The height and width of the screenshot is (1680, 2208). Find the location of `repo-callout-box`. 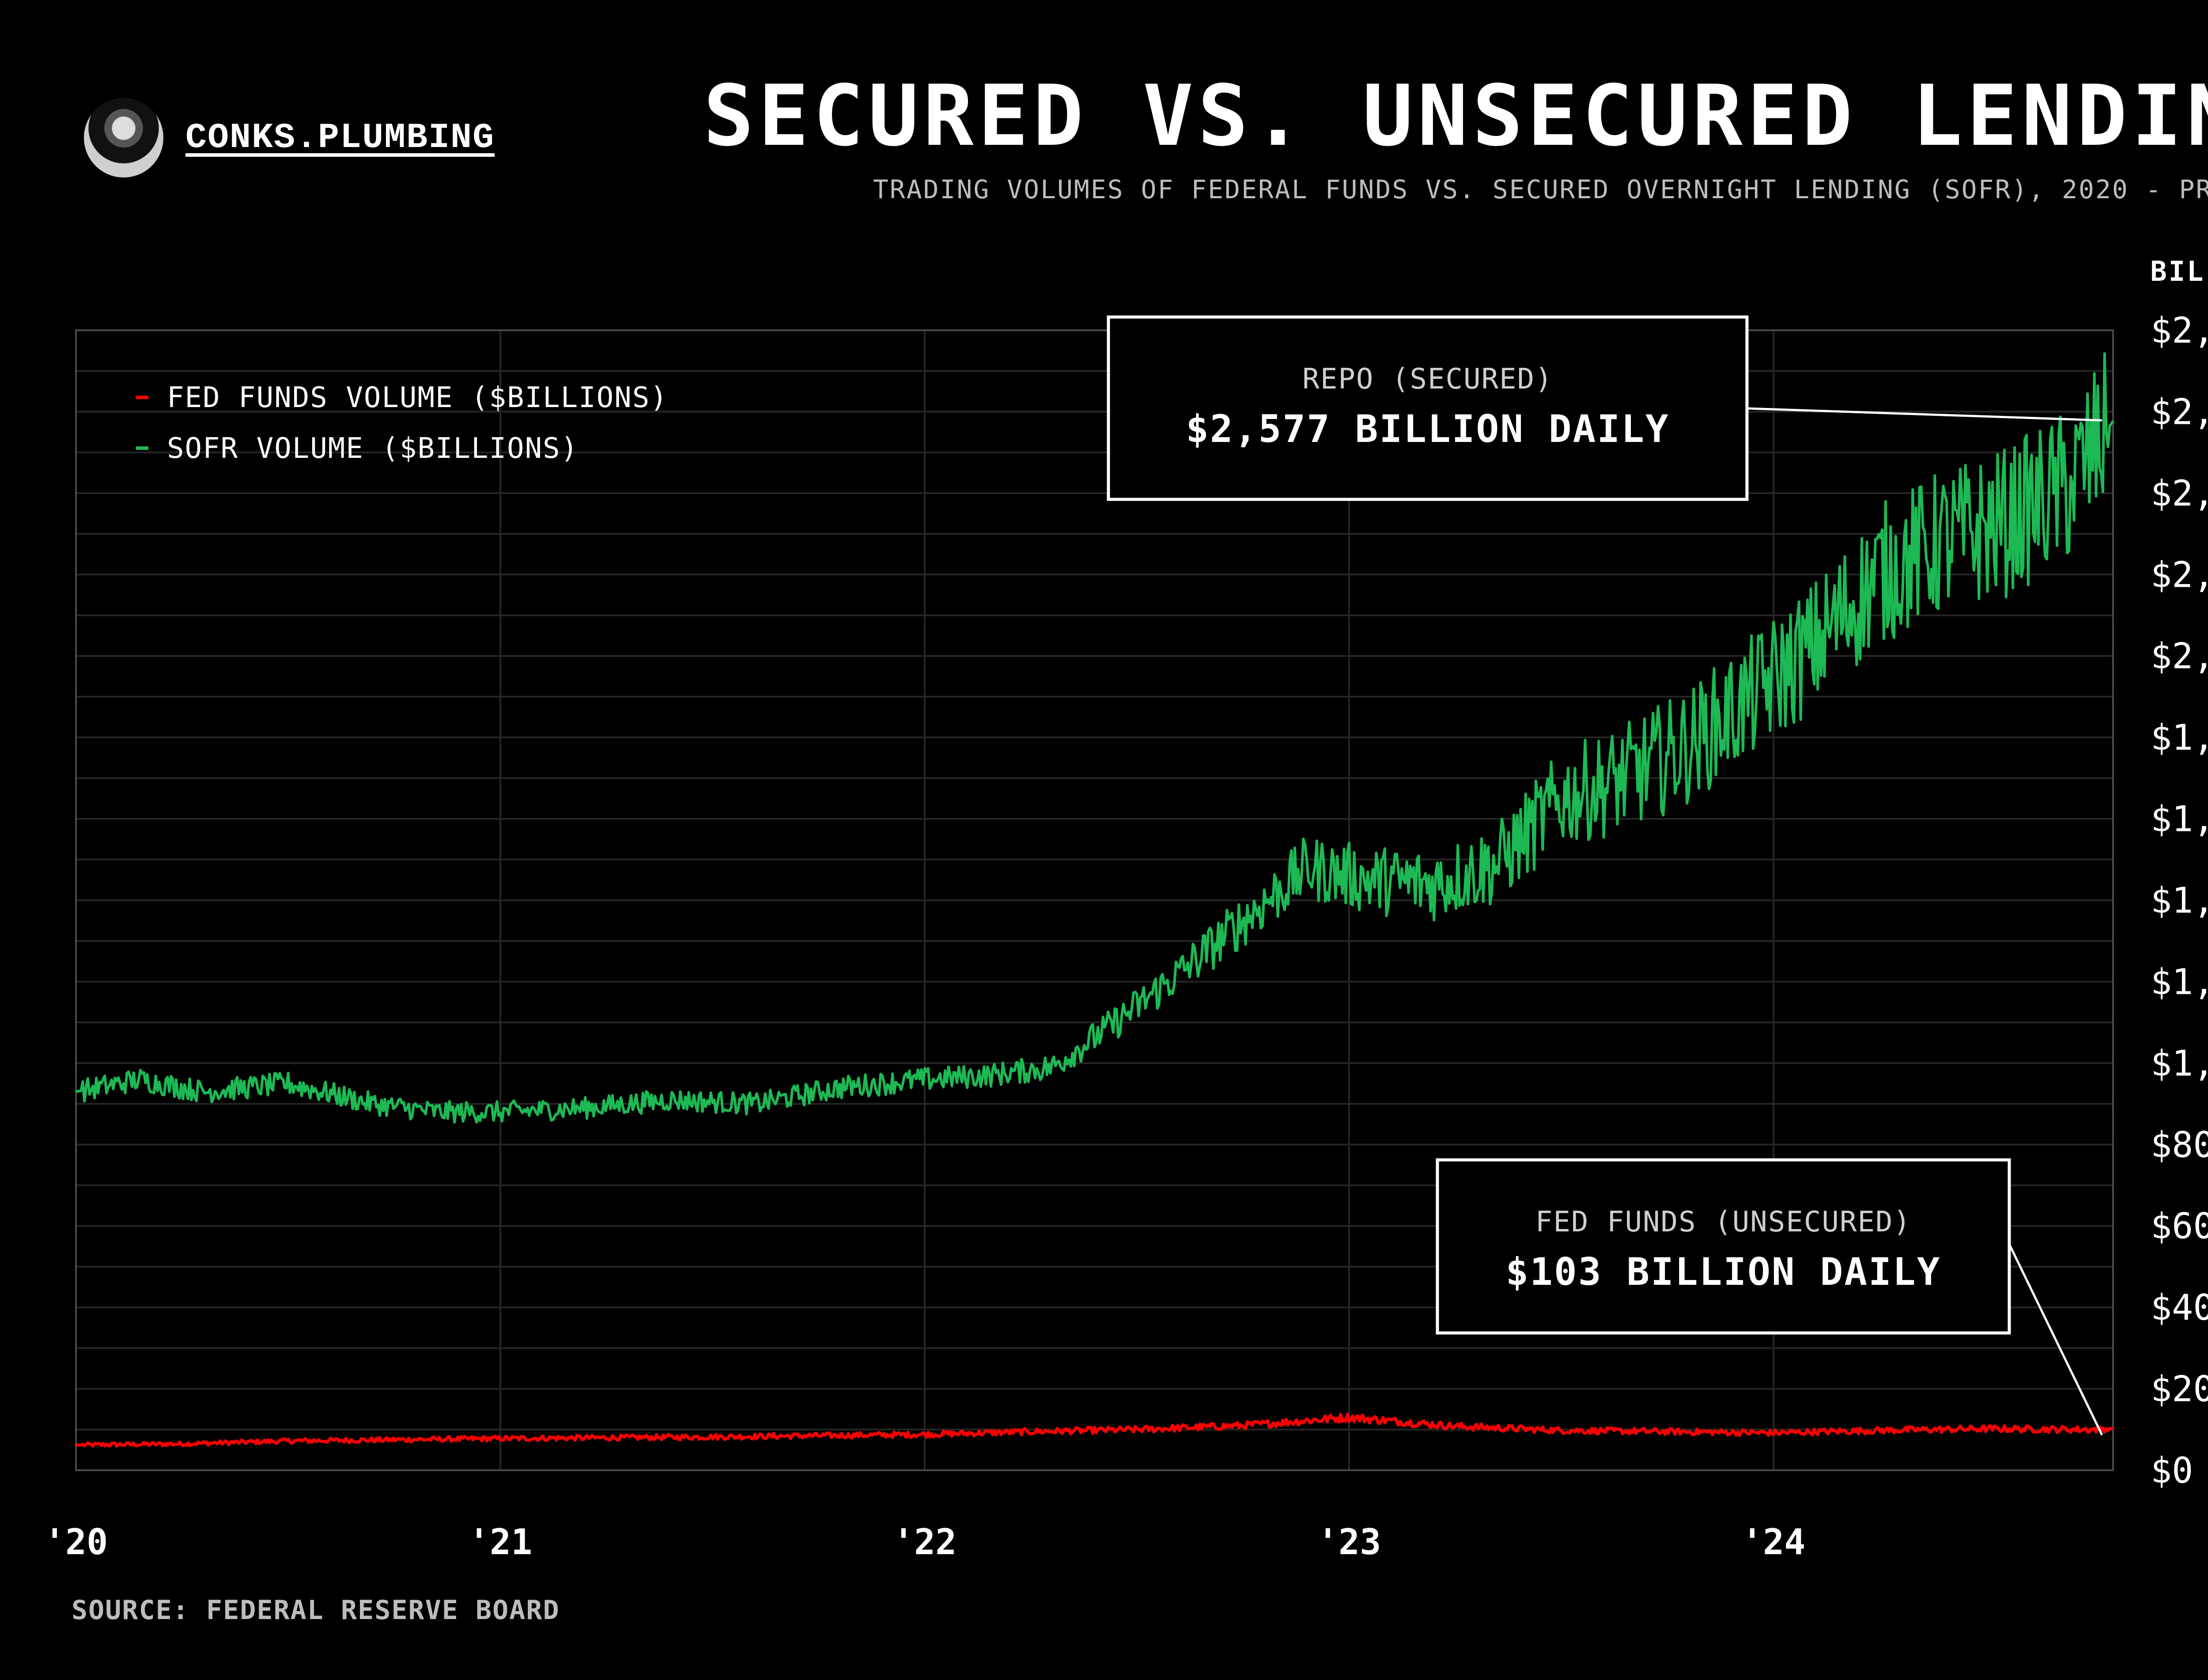

repo-callout-box is located at coordinates (1428, 408).